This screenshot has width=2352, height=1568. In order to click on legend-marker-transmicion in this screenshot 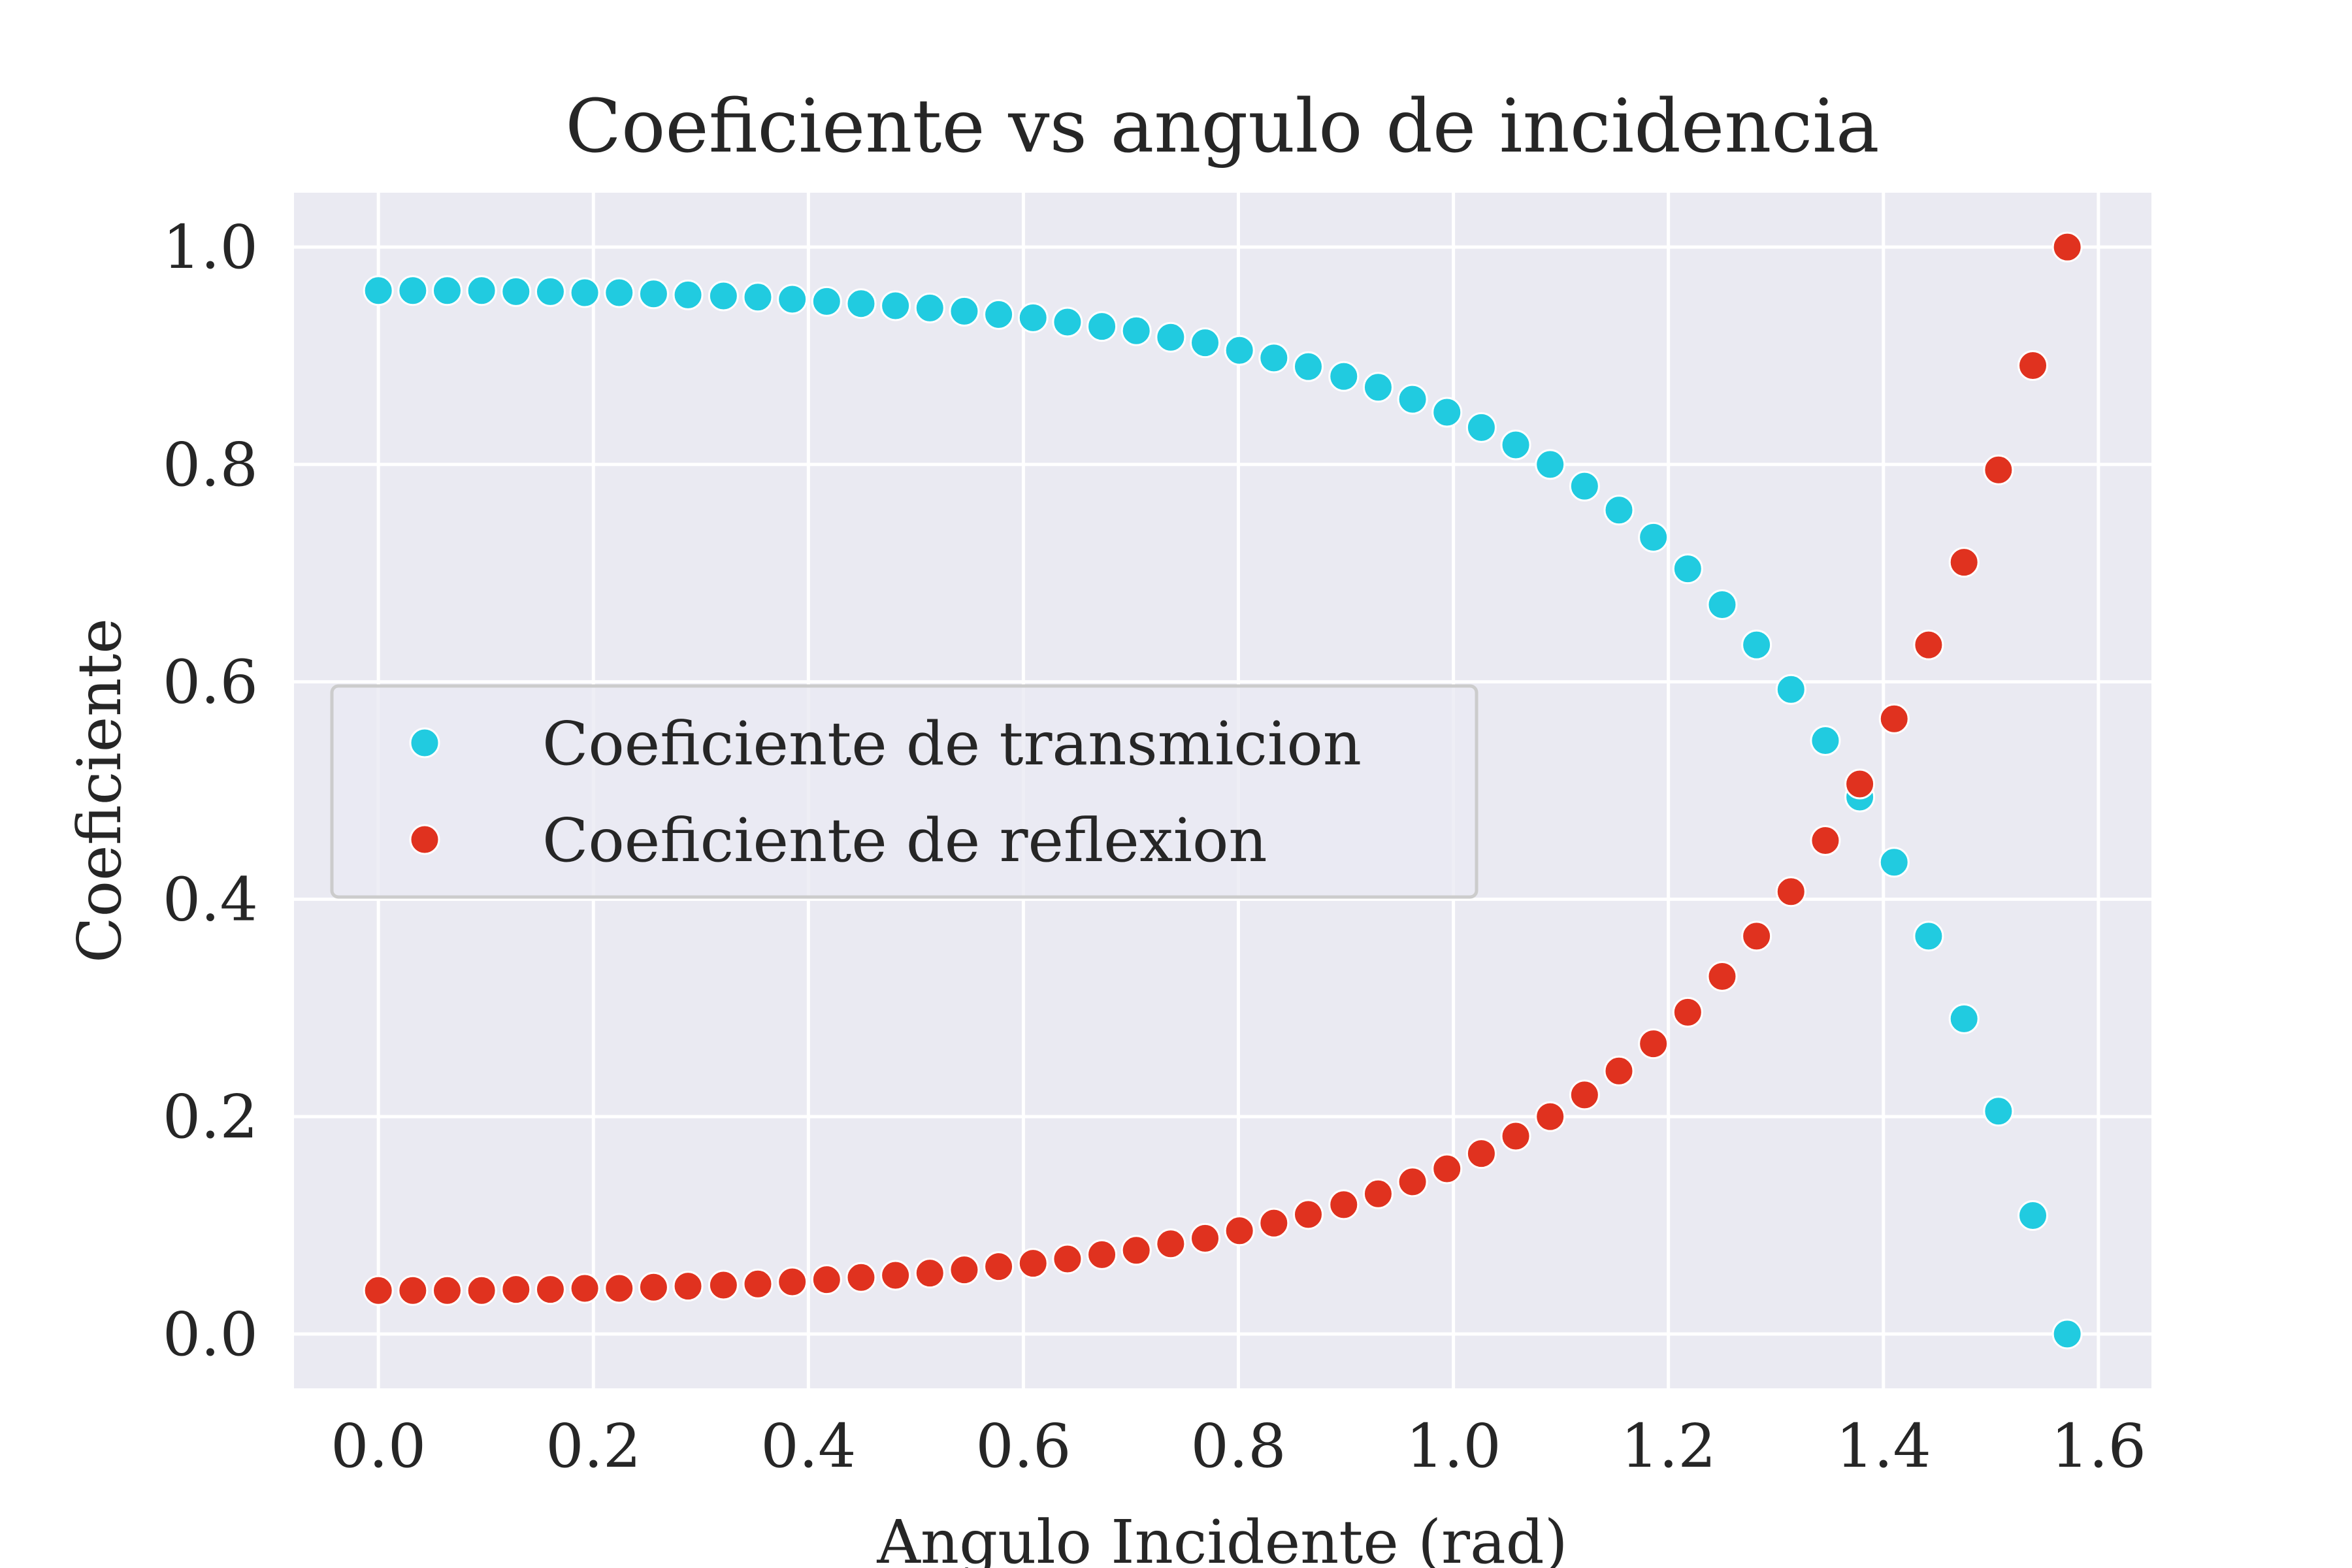, I will do `click(424, 743)`.